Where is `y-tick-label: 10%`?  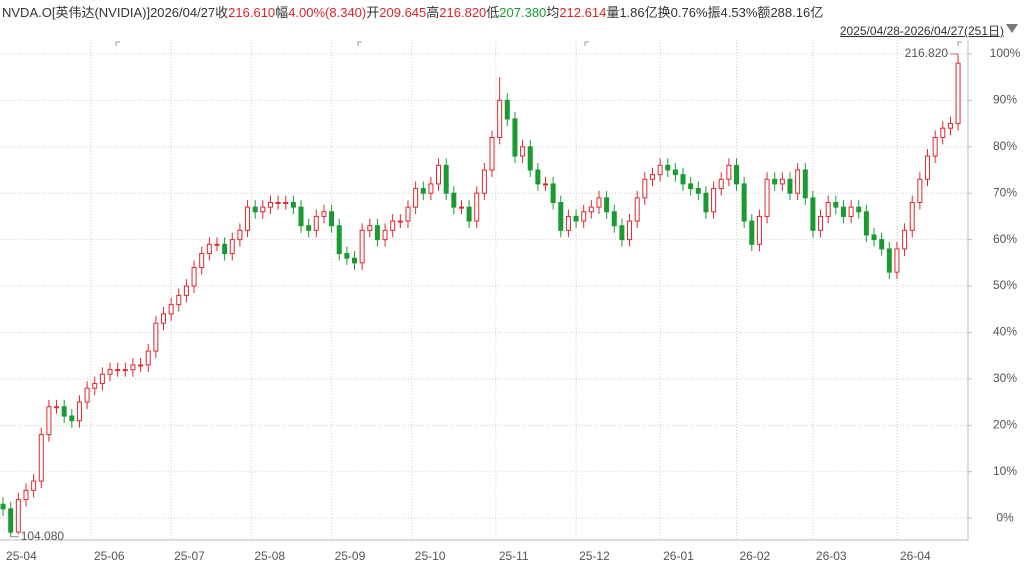
y-tick-label: 10% is located at coordinates (1005, 471).